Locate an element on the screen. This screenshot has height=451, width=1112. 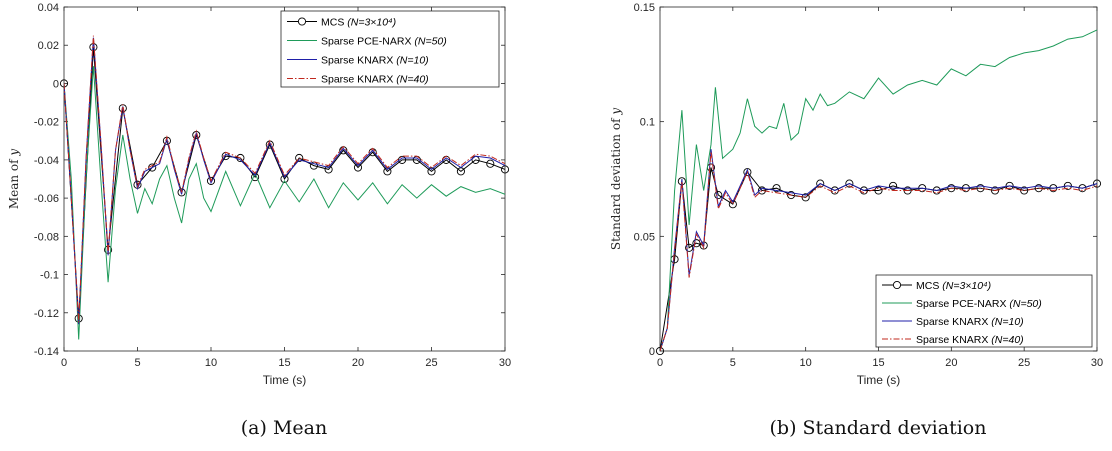
y-tick-label: 0.1 is located at coordinates (647, 123).